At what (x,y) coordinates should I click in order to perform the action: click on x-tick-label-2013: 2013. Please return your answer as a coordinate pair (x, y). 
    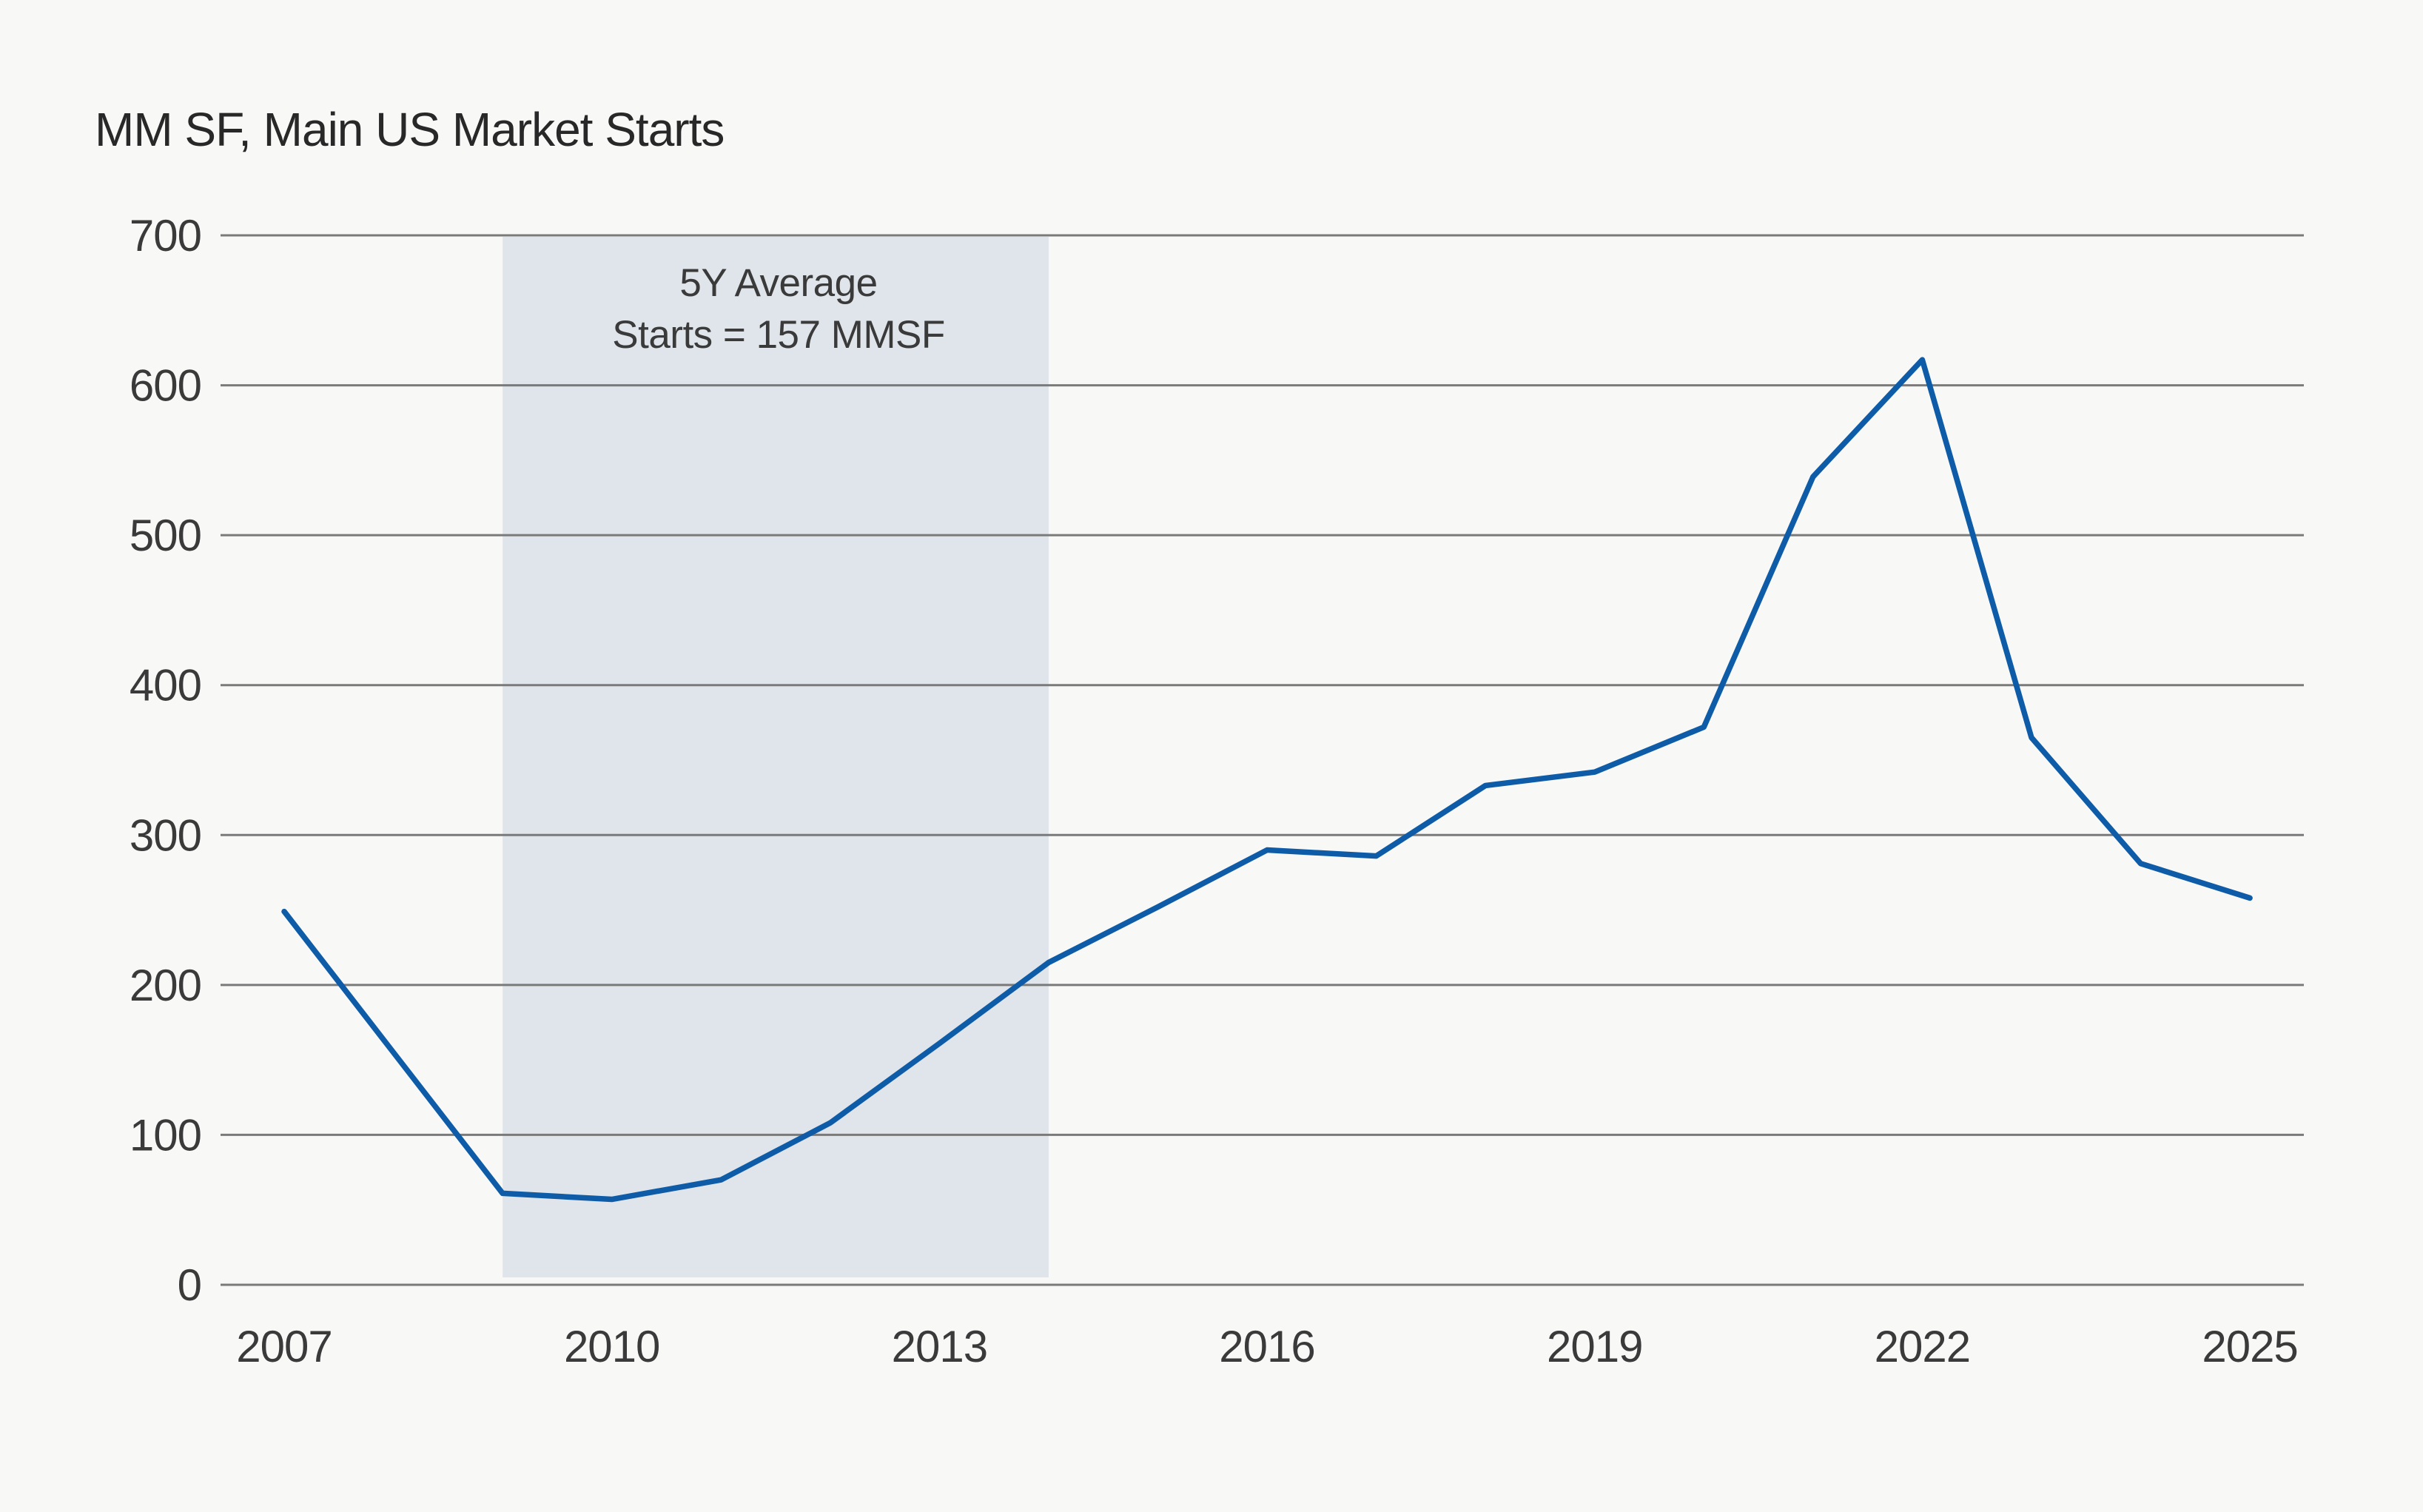
    Looking at the image, I should click on (940, 1346).